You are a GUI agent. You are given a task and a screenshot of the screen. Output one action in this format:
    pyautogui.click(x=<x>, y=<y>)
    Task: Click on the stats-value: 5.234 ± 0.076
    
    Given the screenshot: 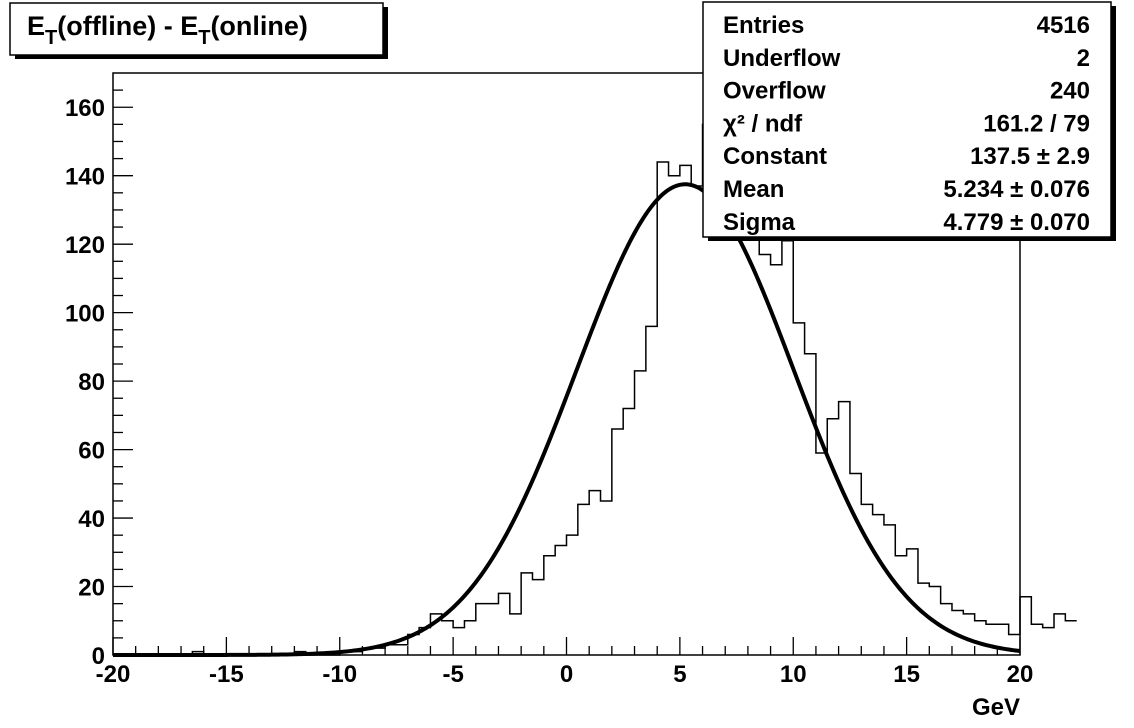 What is the action you would take?
    pyautogui.click(x=1016, y=189)
    